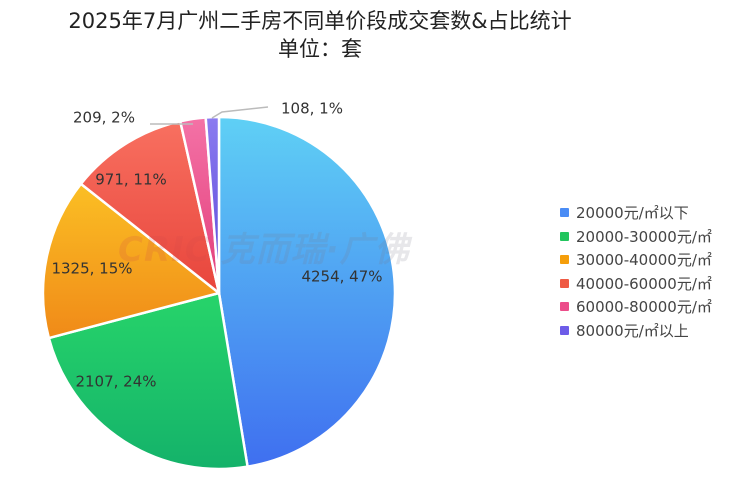  What do you see at coordinates (315, 250) in the screenshot?
I see `watermark-text: 克而瑞·广佛` at bounding box center [315, 250].